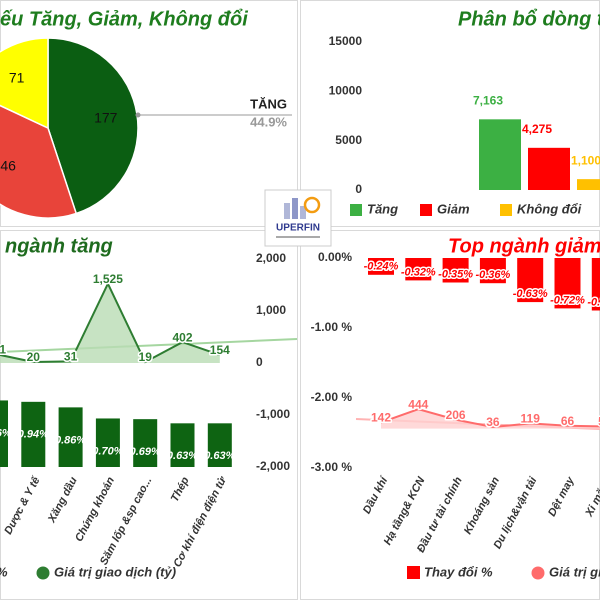 The width and height of the screenshot is (600, 600). What do you see at coordinates (17, 77) in the screenshot?
I see `pie-label: 71` at bounding box center [17, 77].